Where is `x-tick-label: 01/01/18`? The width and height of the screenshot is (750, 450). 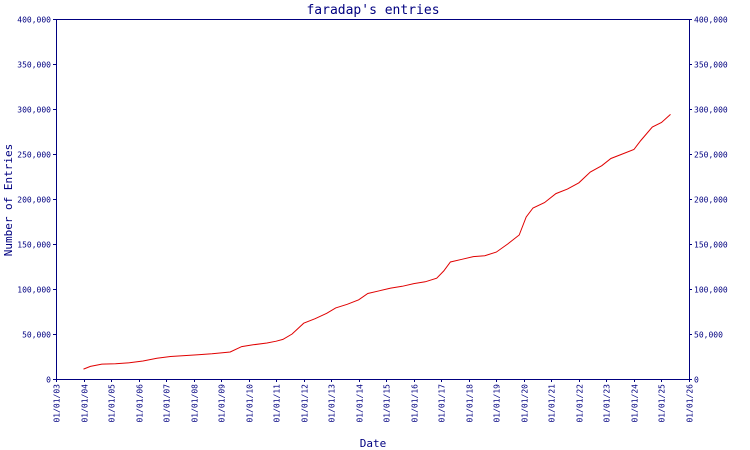
x-tick-label: 01/01/18 is located at coordinates (470, 403).